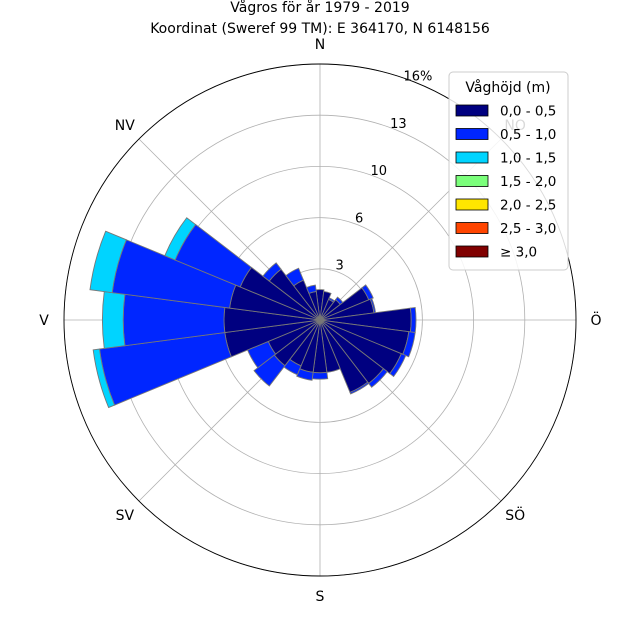 Image resolution: width=640 pixels, height=640 pixels. Describe the element at coordinates (272, 272) in the screenshot. I see `bar-dir315-class1` at that location.